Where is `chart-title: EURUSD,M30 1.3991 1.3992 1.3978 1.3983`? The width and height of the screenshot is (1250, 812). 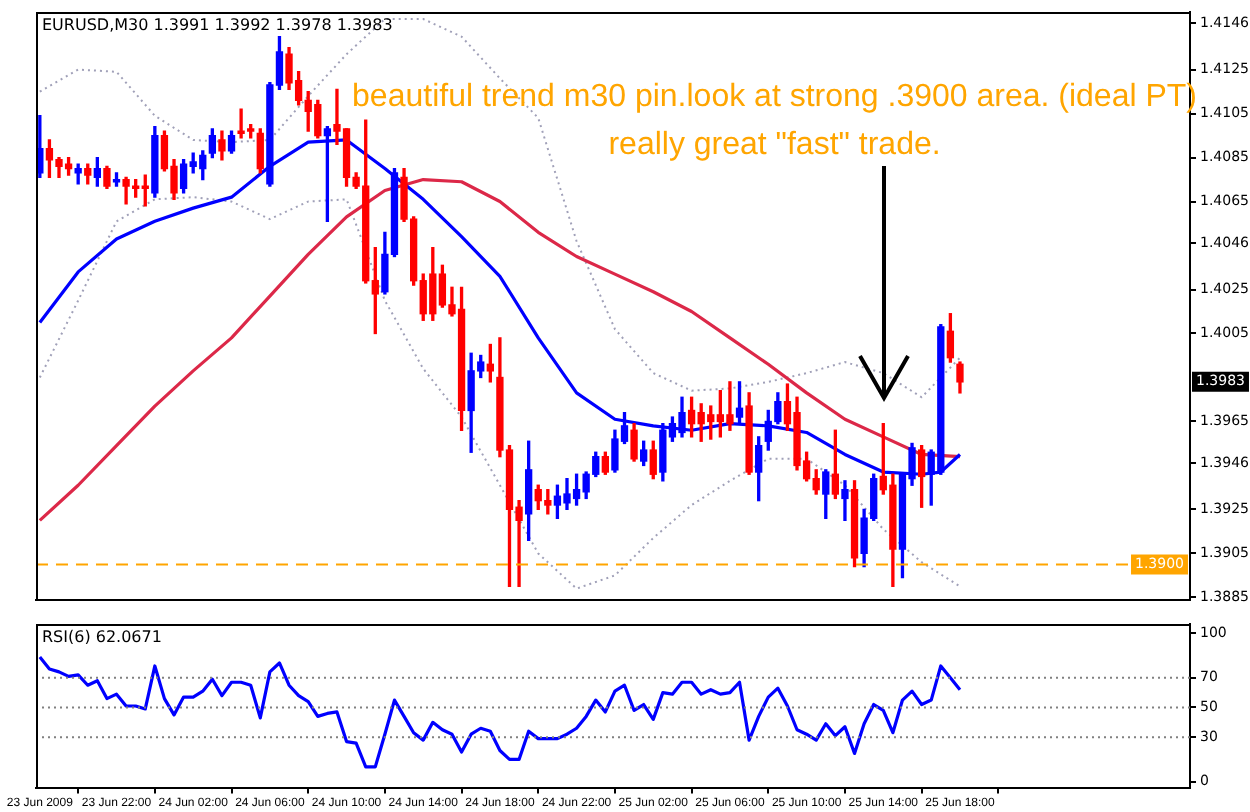
chart-title: EURUSD,M30 1.3991 1.3992 1.3978 1.3983 is located at coordinates (217, 25).